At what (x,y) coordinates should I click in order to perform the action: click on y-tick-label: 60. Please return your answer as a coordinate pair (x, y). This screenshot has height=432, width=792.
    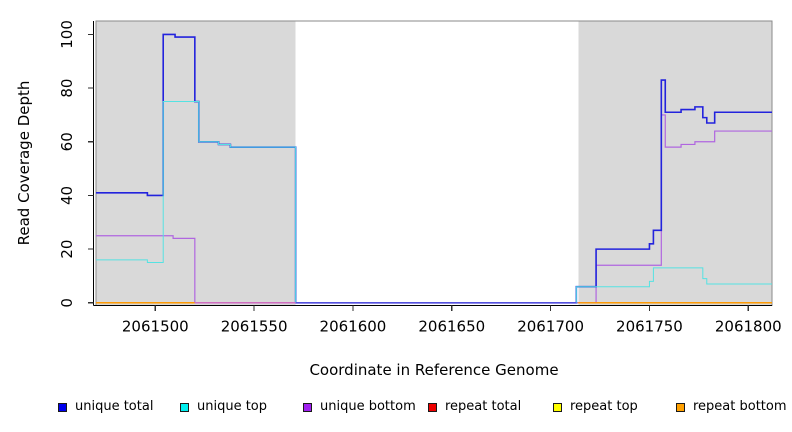
    Looking at the image, I should click on (67, 141).